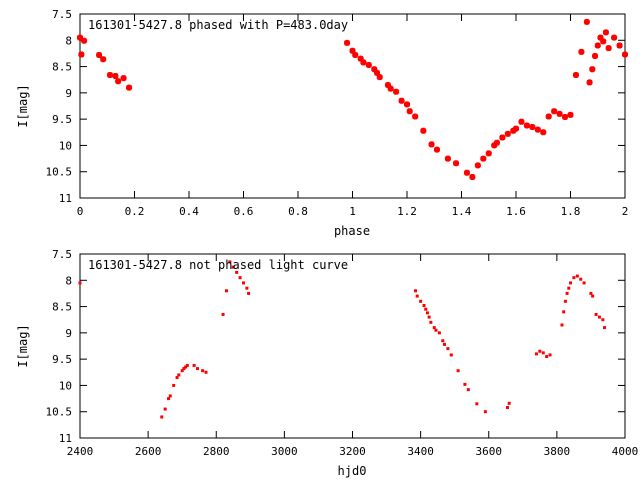 Image resolution: width=640 pixels, height=480 pixels. Describe the element at coordinates (65, 145) in the screenshot. I see `y-tick-label: 10` at that location.